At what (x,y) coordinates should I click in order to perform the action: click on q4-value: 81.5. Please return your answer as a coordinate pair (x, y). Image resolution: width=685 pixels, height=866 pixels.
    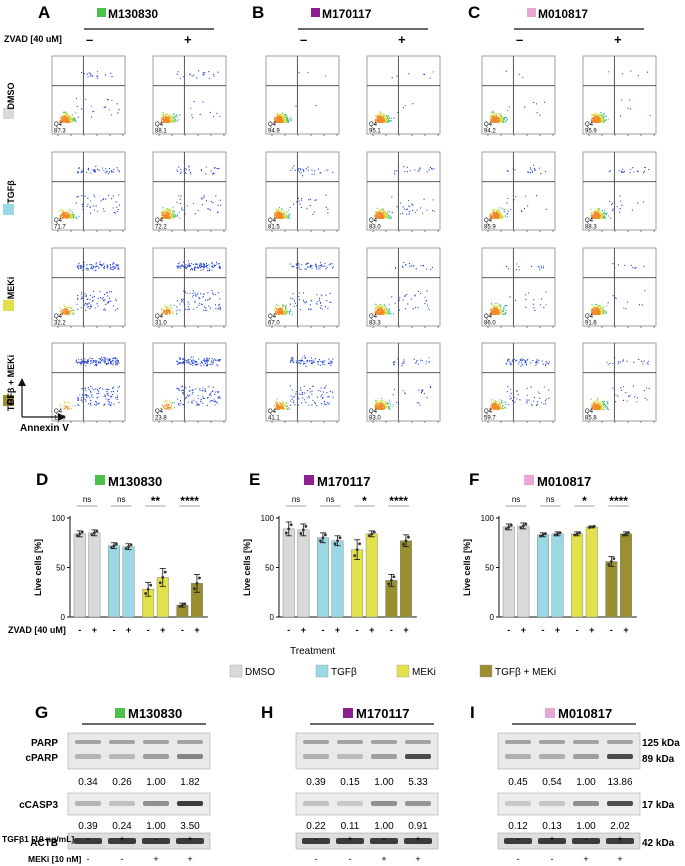
    Looking at the image, I should click on (274, 228).